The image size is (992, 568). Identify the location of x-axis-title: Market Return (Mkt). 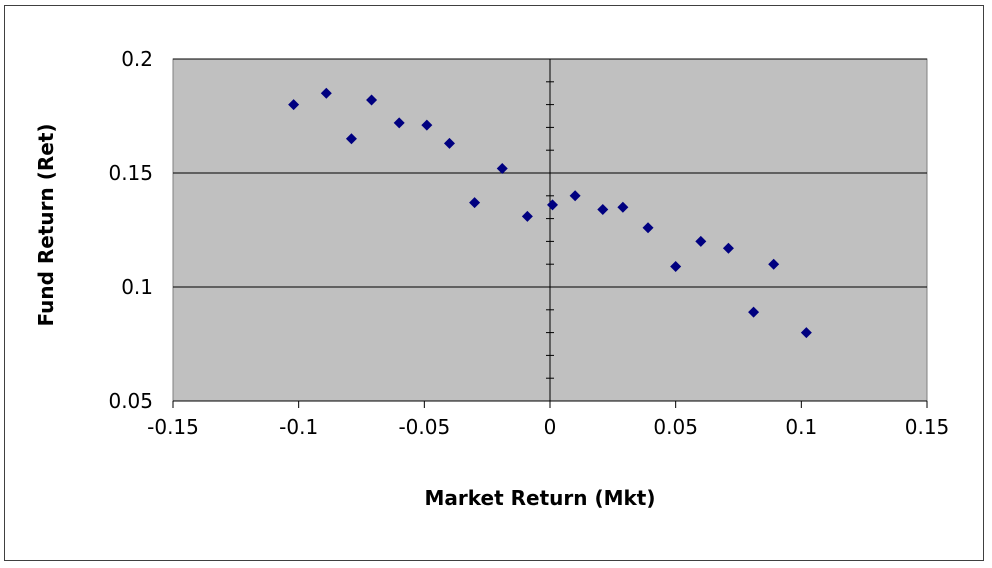
(540, 498).